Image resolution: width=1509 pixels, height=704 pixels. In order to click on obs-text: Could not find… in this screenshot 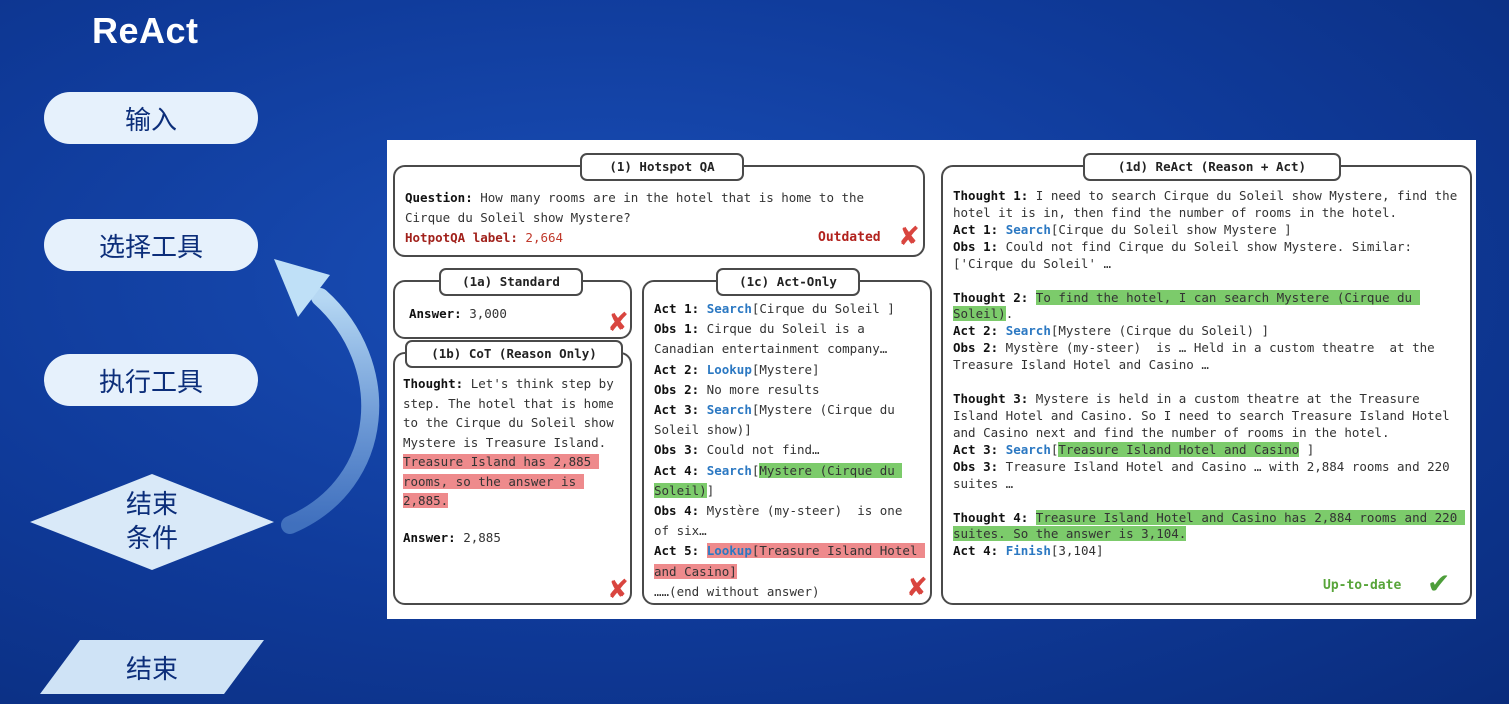, I will do `click(759, 450)`.